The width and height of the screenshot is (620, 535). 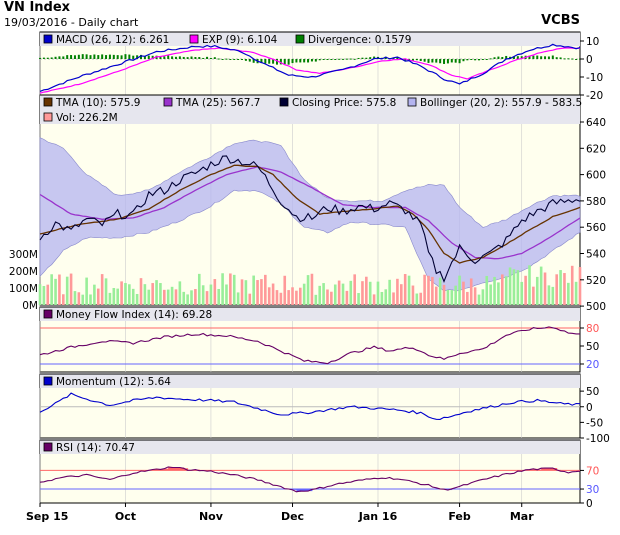 I want to click on price-tick-label: 540, so click(x=596, y=255).